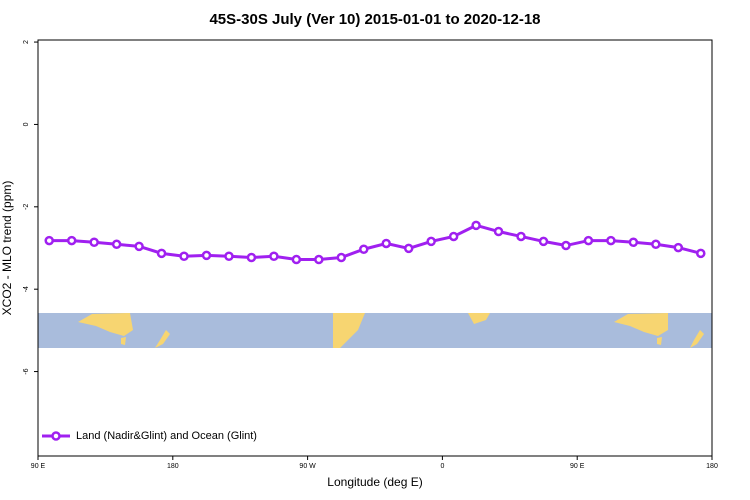  Describe the element at coordinates (442, 466) in the screenshot. I see `x-tick-label: 0` at that location.